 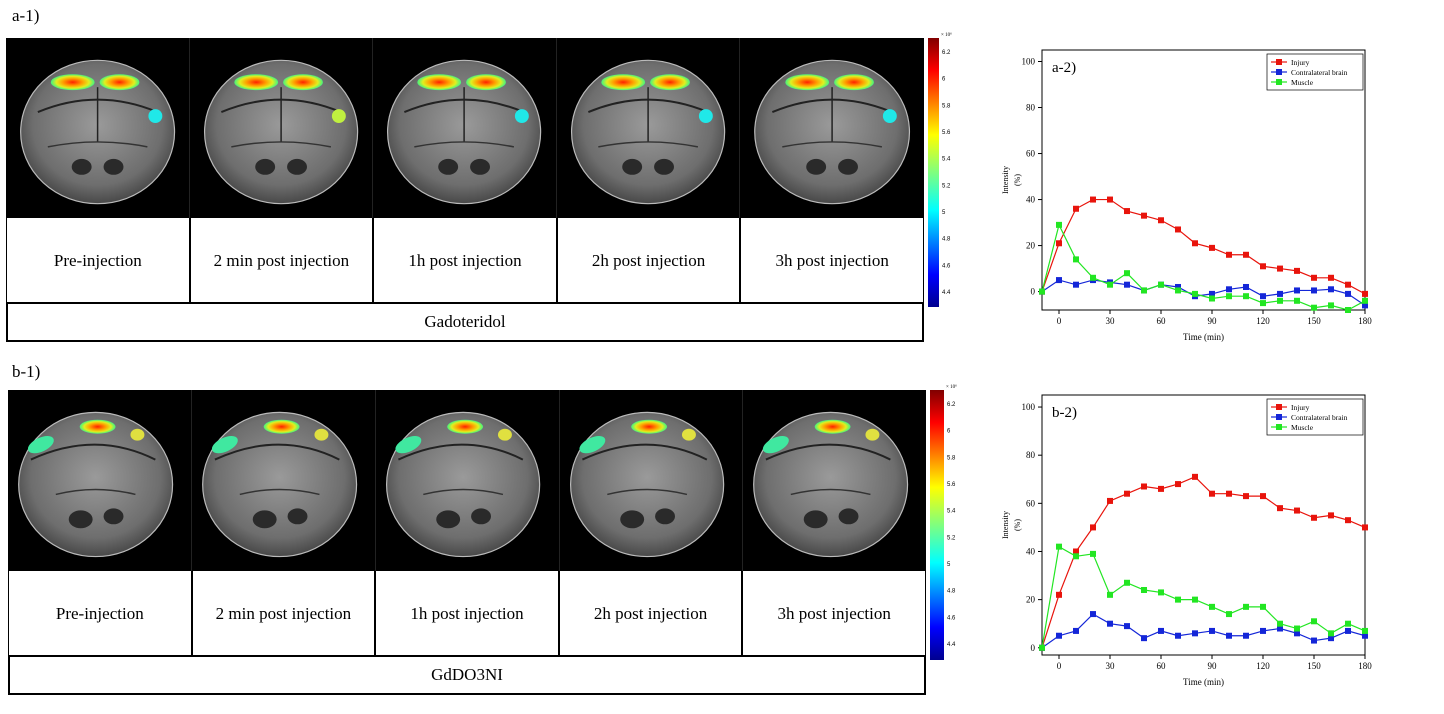 What do you see at coordinates (468, 480) in the screenshot?
I see `mri-image-b-1h` at bounding box center [468, 480].